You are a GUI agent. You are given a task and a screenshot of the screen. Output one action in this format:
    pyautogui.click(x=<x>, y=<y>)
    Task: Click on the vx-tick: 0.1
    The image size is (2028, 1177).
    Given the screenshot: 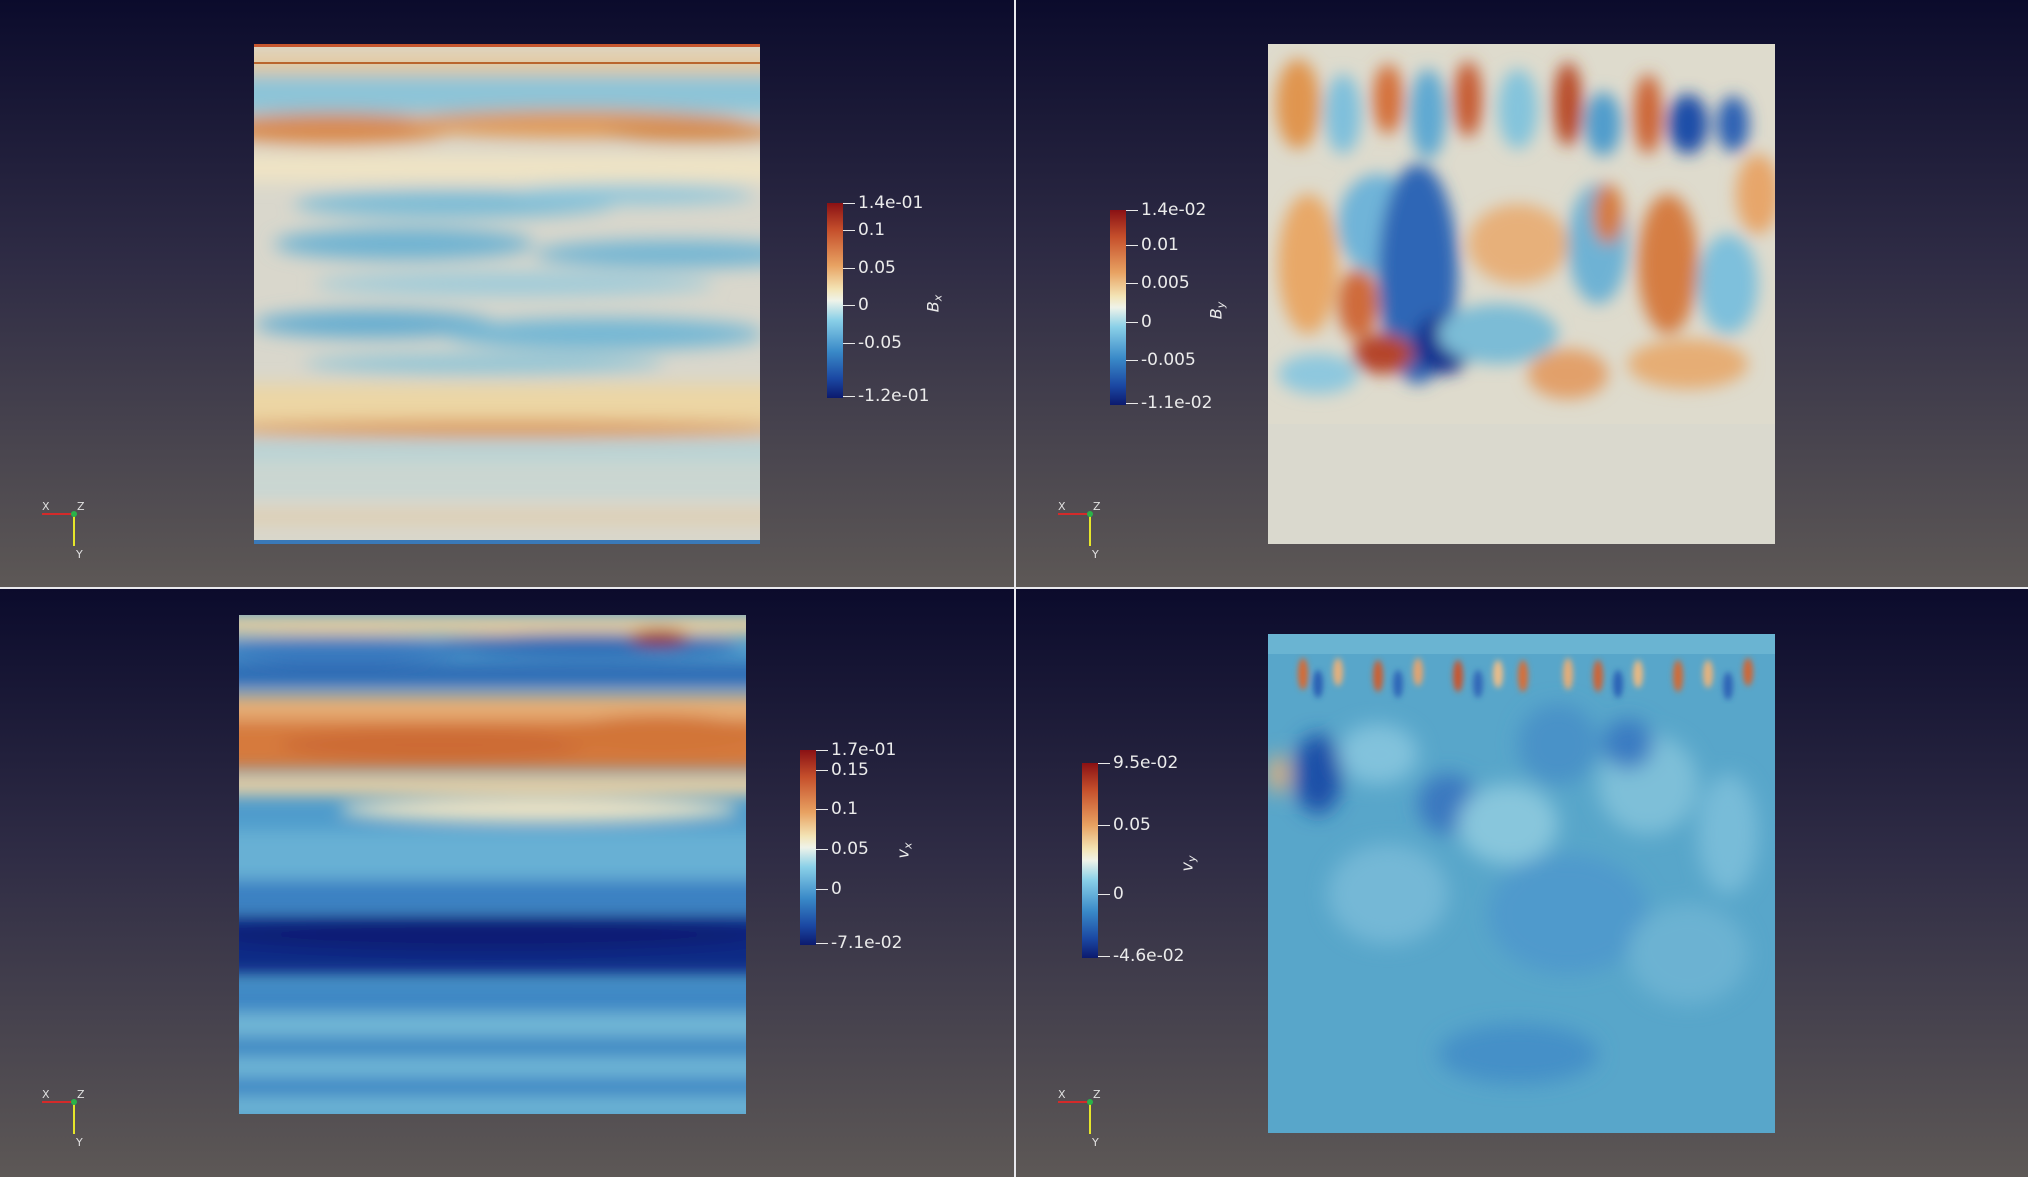 What is the action you would take?
    pyautogui.click(x=845, y=809)
    